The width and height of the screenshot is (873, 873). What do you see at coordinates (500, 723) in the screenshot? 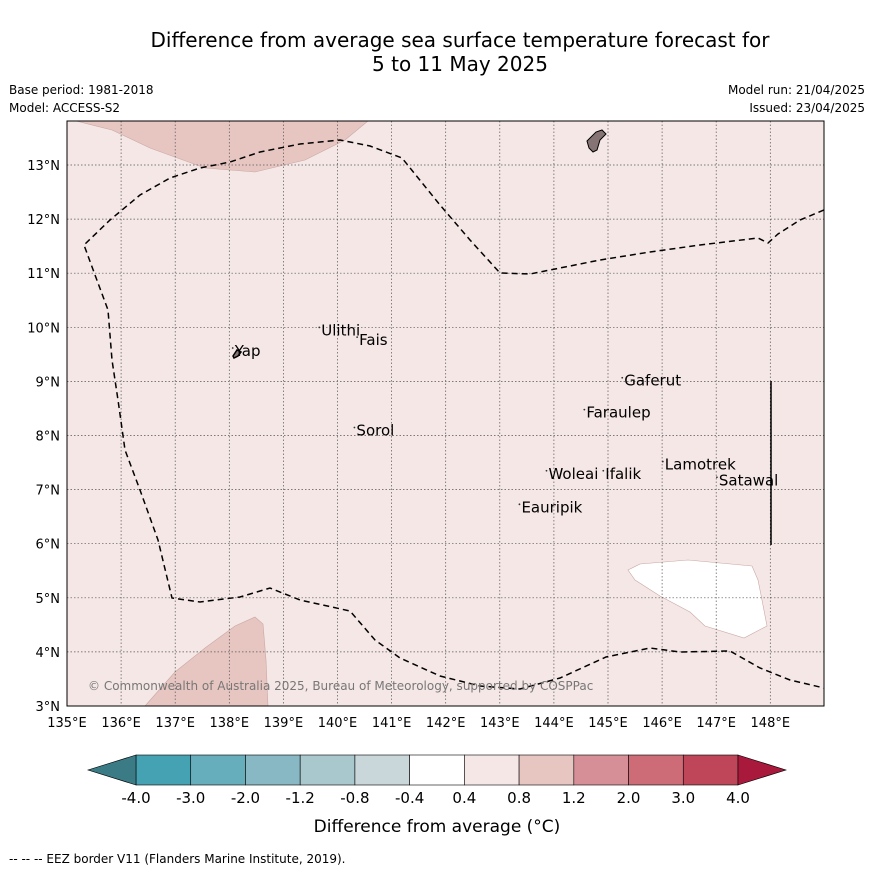
I see `longitude-tick-label: 143°E` at bounding box center [500, 723].